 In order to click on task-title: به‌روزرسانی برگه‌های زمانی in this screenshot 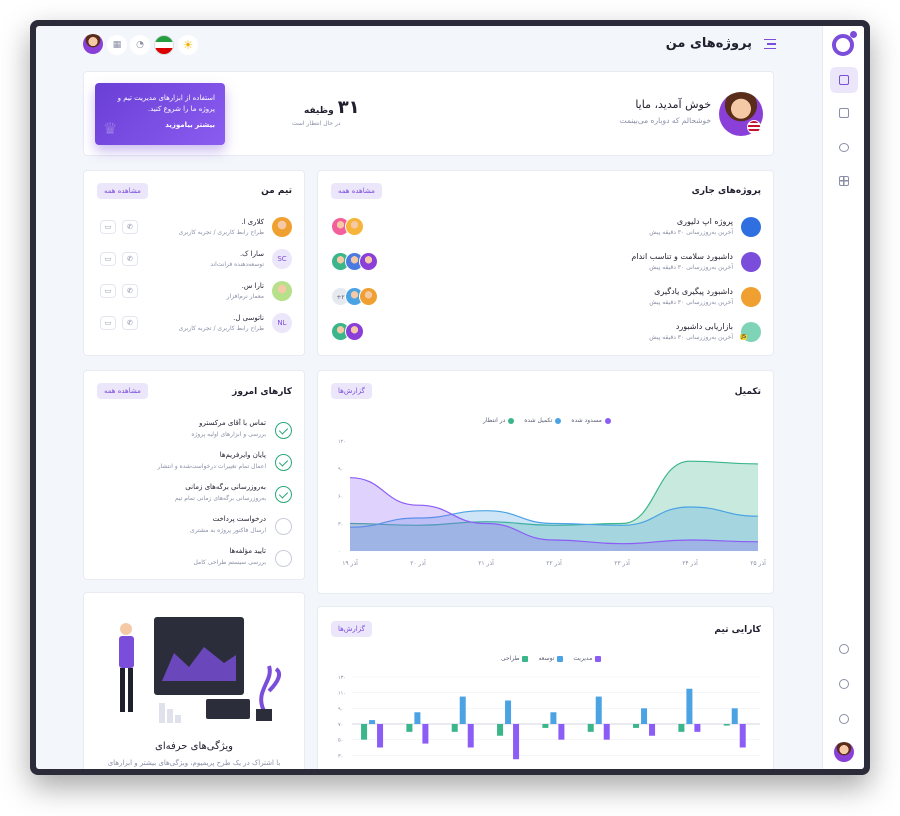, I will do `click(225, 487)`.